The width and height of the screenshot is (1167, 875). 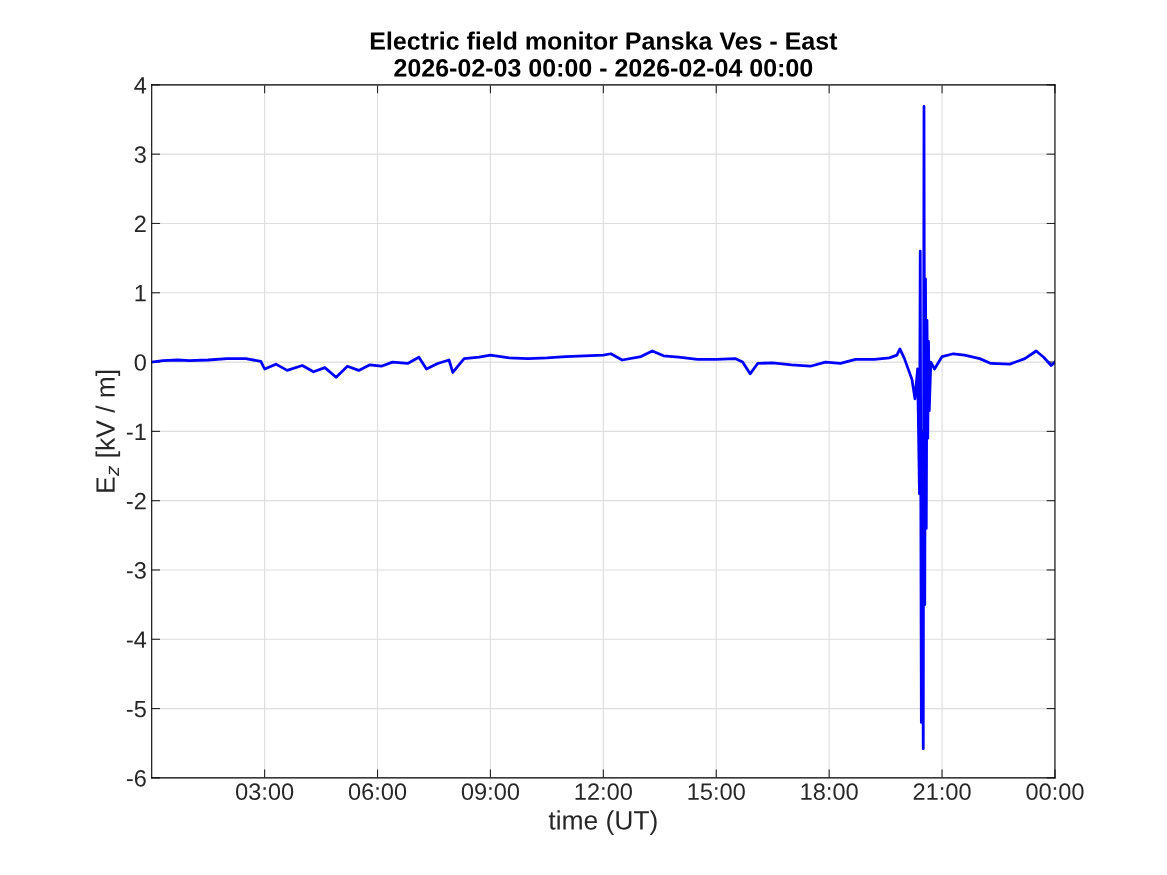 I want to click on y-tick-label: -2, so click(x=136, y=501).